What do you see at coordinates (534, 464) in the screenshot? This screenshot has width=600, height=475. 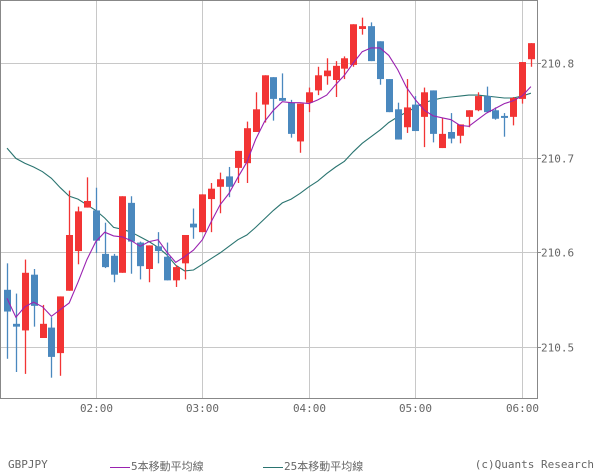 I see `copyright: (c)Quants Research` at bounding box center [534, 464].